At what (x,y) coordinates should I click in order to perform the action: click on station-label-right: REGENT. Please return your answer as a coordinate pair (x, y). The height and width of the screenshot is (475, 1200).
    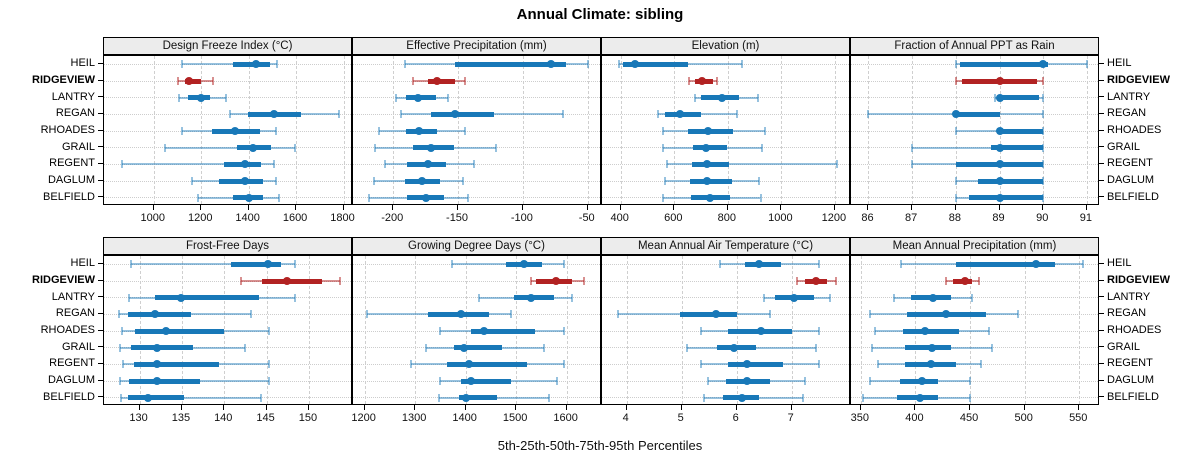
    Looking at the image, I should click on (1130, 363).